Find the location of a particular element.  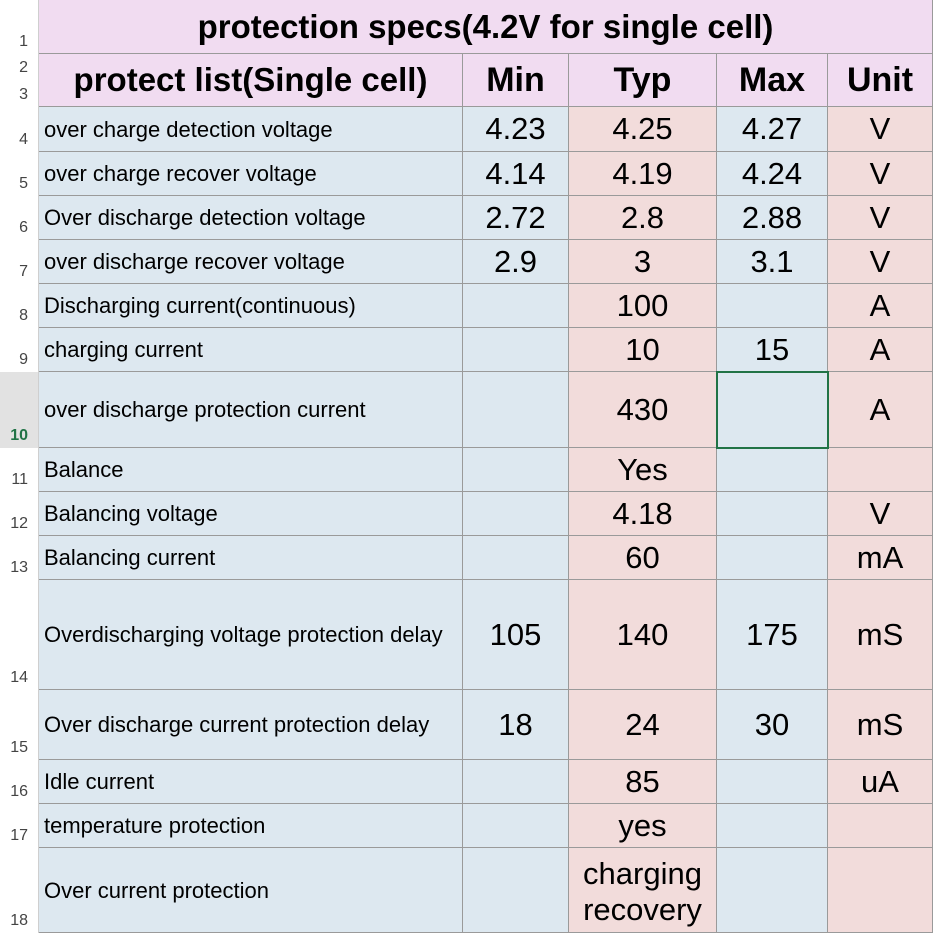

item-label-row-8: Discharging current(continuous) is located at coordinates (251, 306).